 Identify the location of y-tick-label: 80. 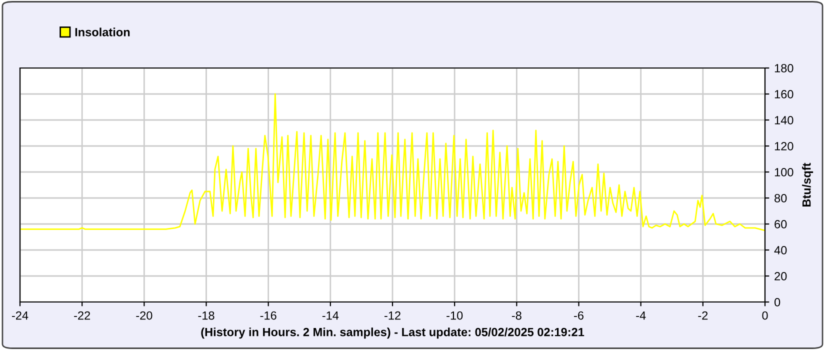
(780, 198).